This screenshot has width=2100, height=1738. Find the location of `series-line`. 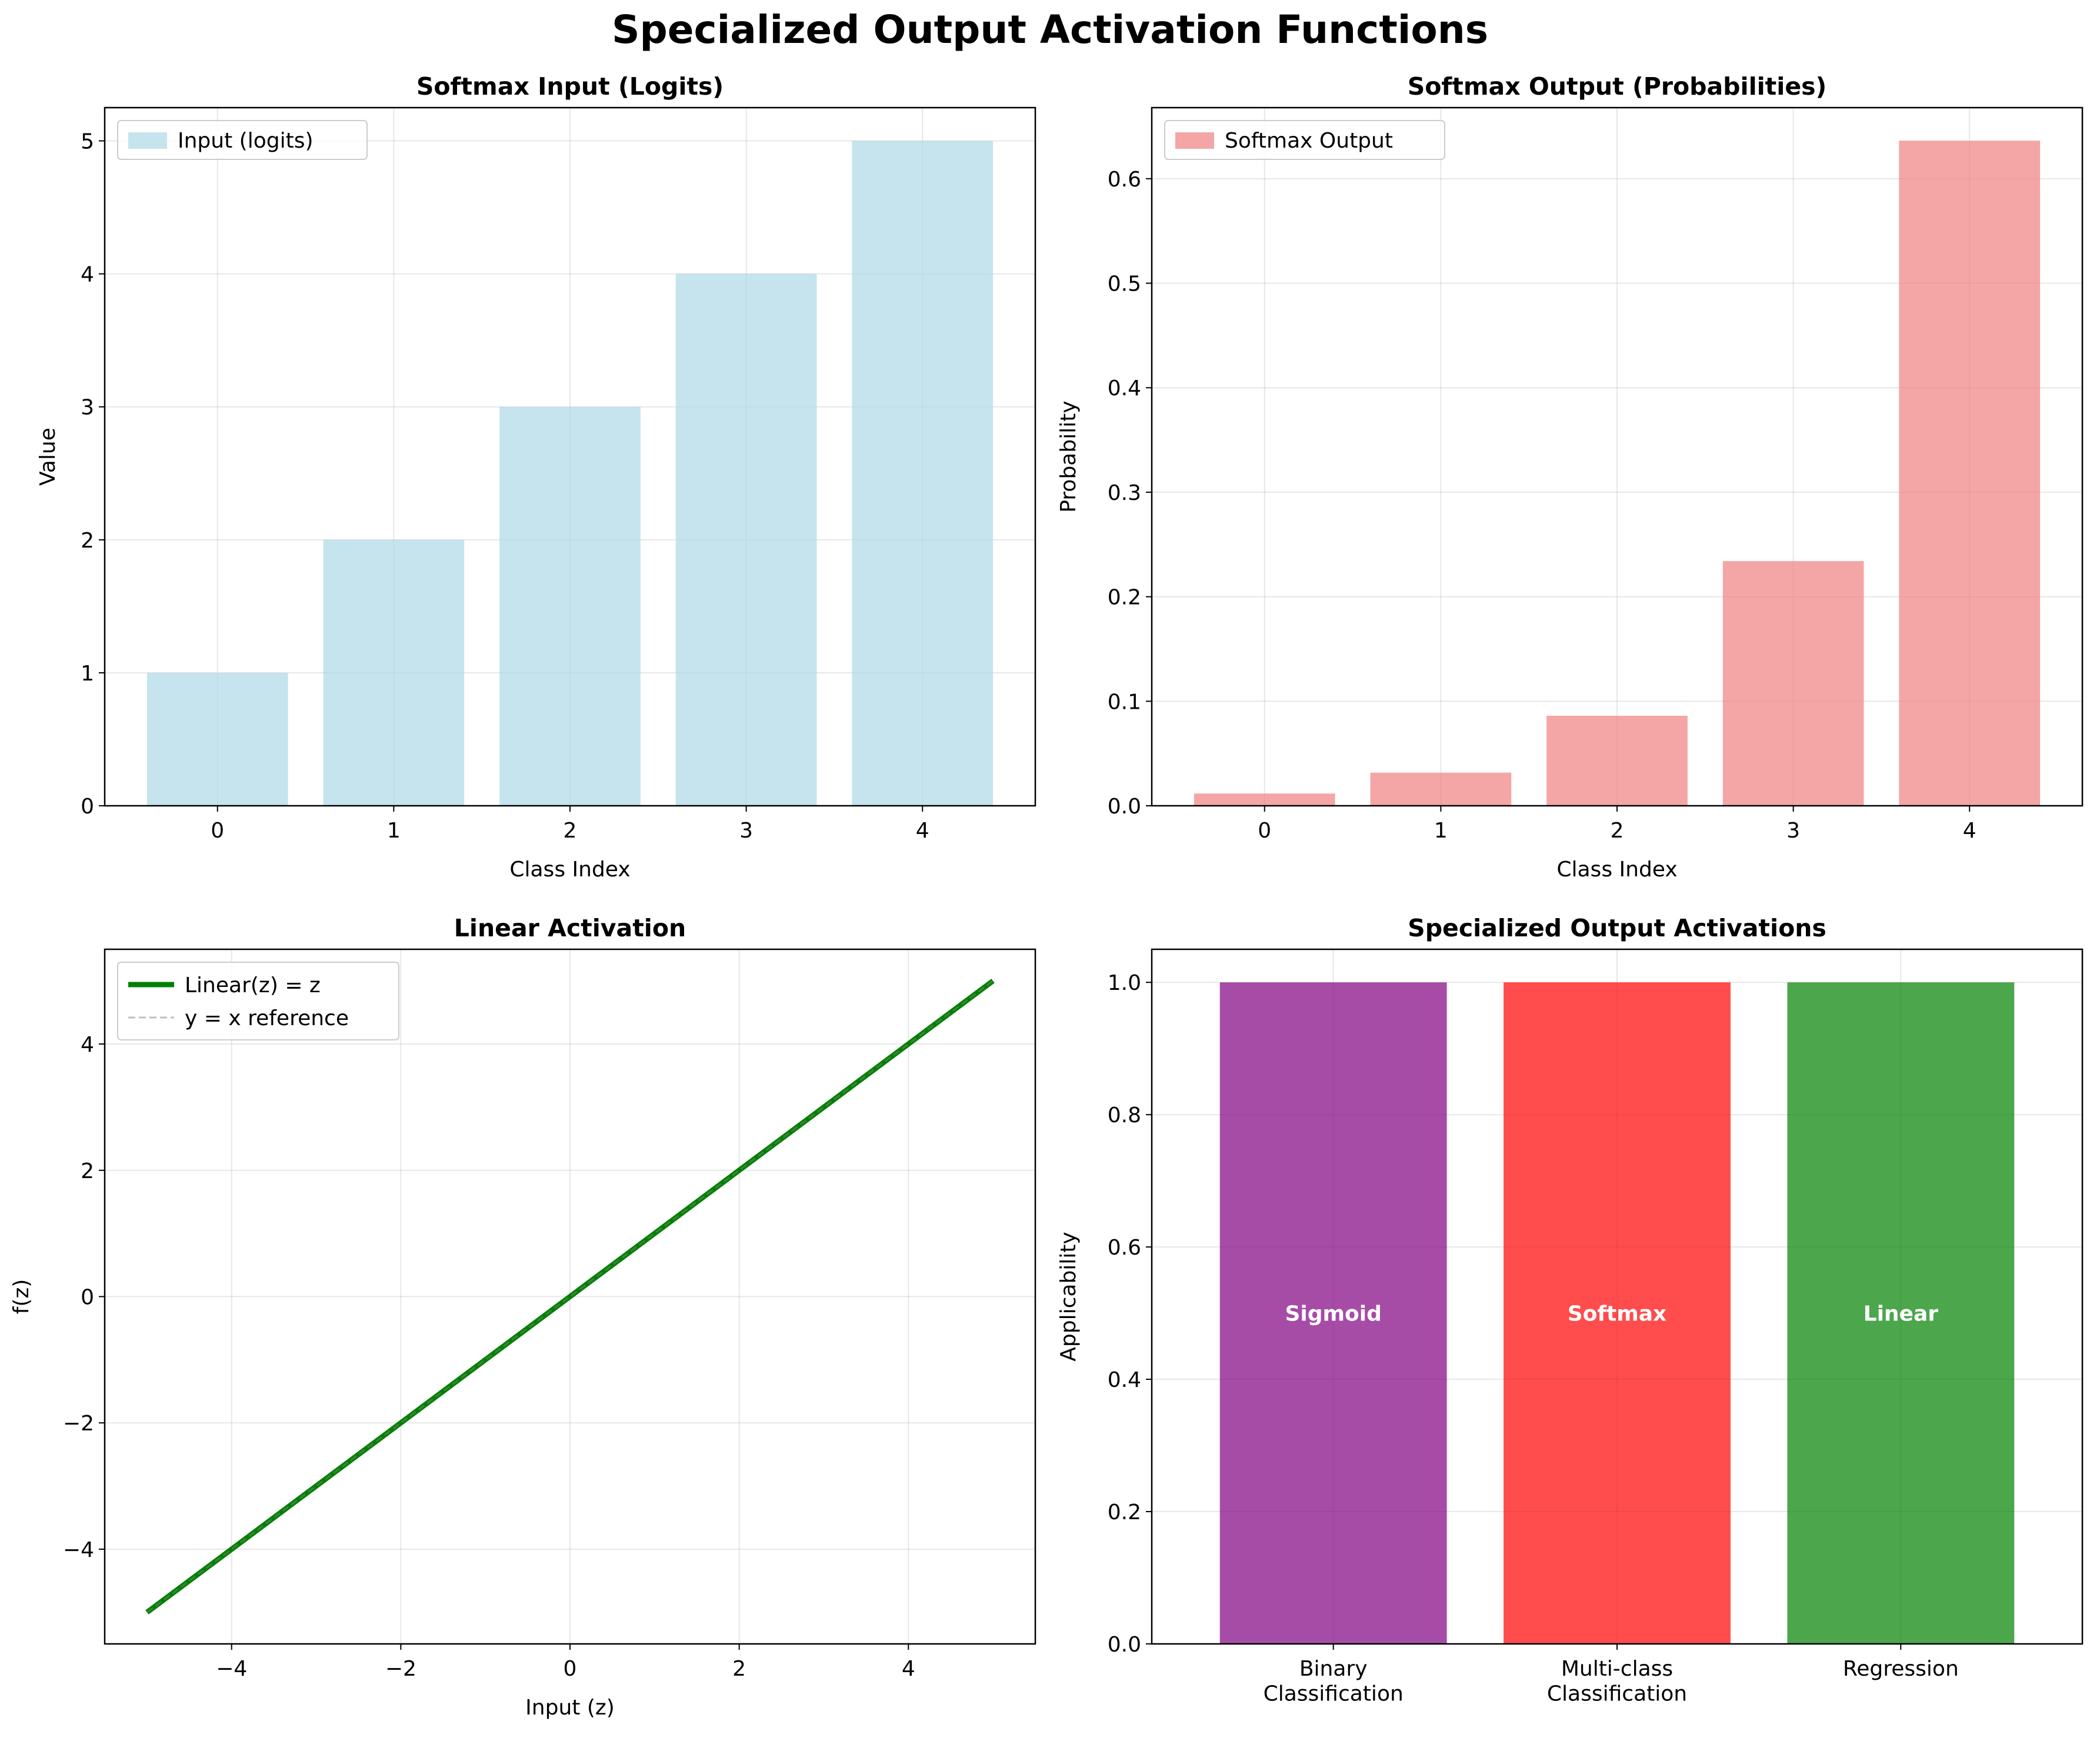

series-line is located at coordinates (570, 1296).